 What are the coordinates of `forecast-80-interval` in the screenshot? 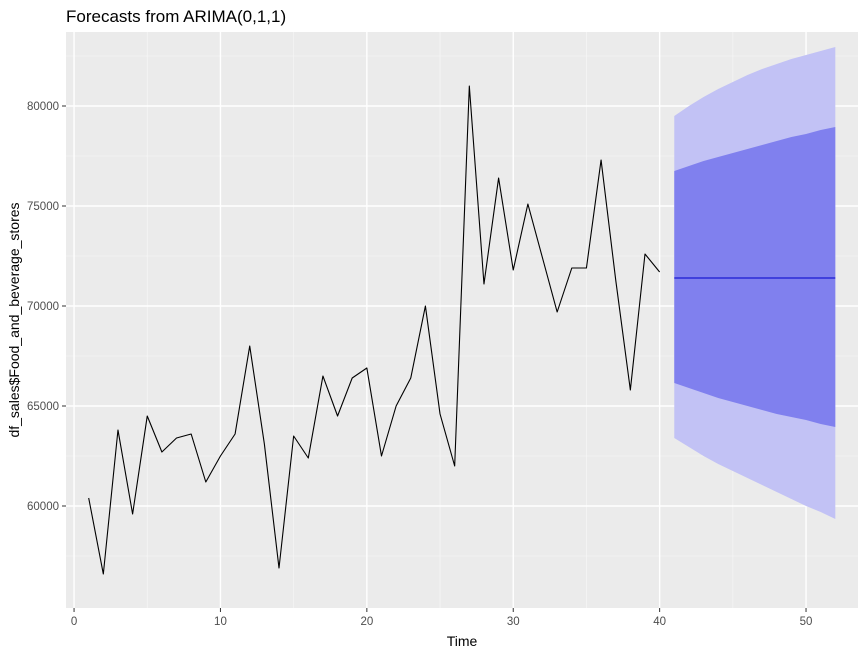 It's located at (755, 277).